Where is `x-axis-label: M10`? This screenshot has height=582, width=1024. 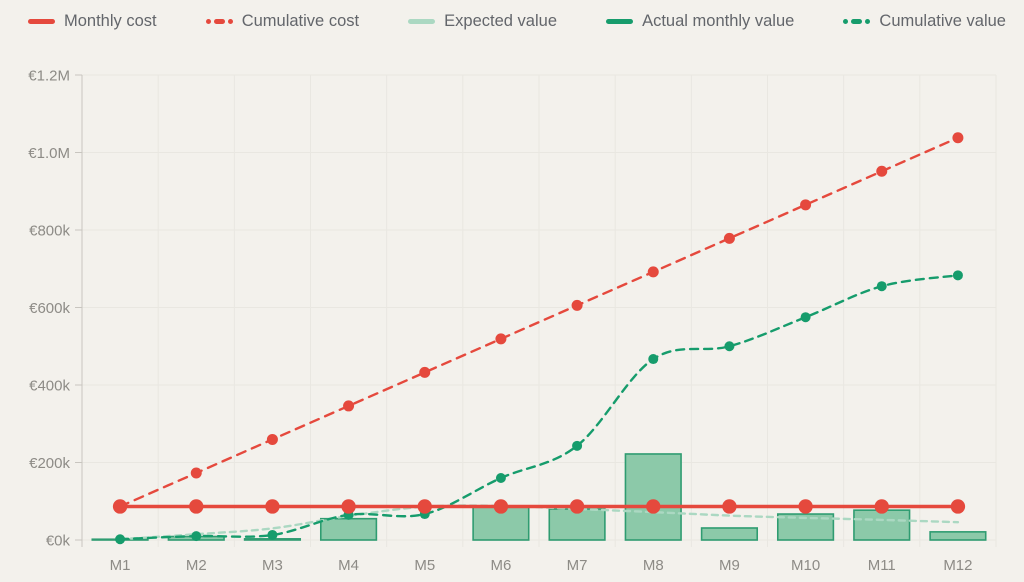 x-axis-label: M10 is located at coordinates (805, 565).